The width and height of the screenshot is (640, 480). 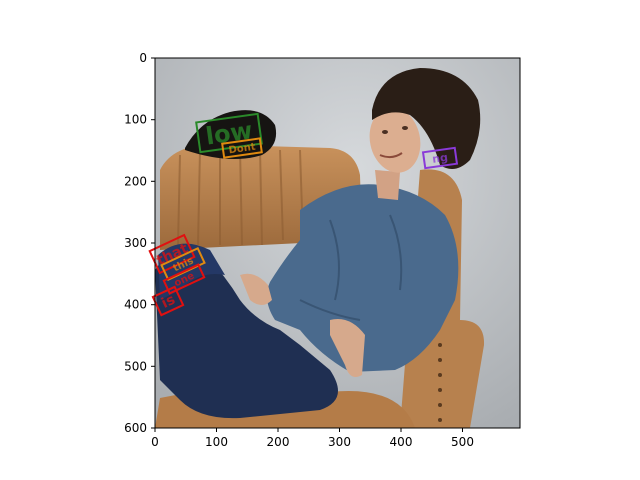 What do you see at coordinates (347, 348) in the screenshot?
I see `hand-right` at bounding box center [347, 348].